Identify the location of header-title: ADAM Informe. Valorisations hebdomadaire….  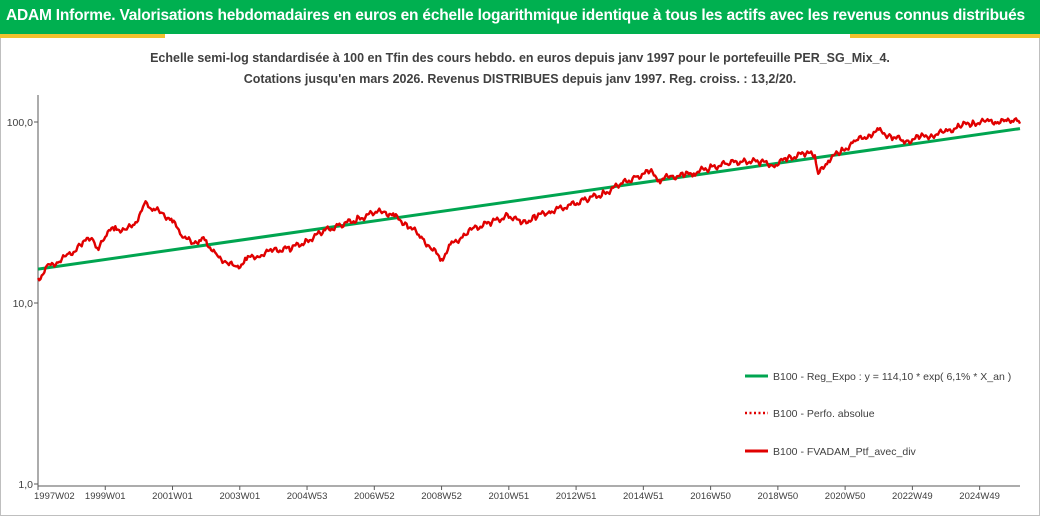
(515, 15).